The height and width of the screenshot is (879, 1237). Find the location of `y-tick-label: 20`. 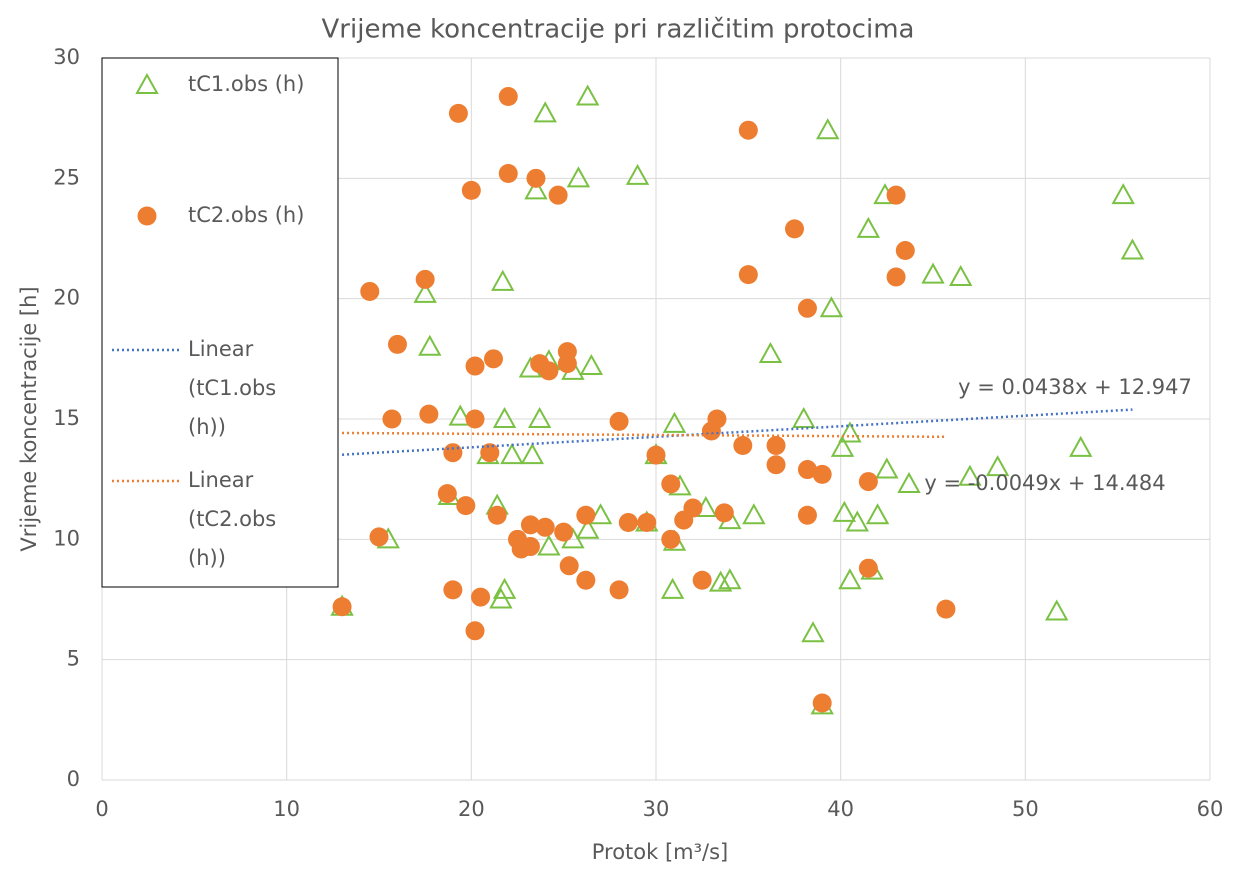

y-tick-label: 20 is located at coordinates (66, 298).